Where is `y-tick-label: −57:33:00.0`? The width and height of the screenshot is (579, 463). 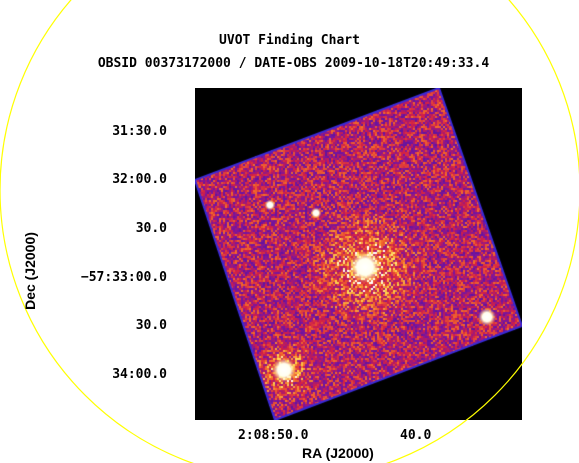
y-tick-label: −57:33:00.0 is located at coordinates (123, 277).